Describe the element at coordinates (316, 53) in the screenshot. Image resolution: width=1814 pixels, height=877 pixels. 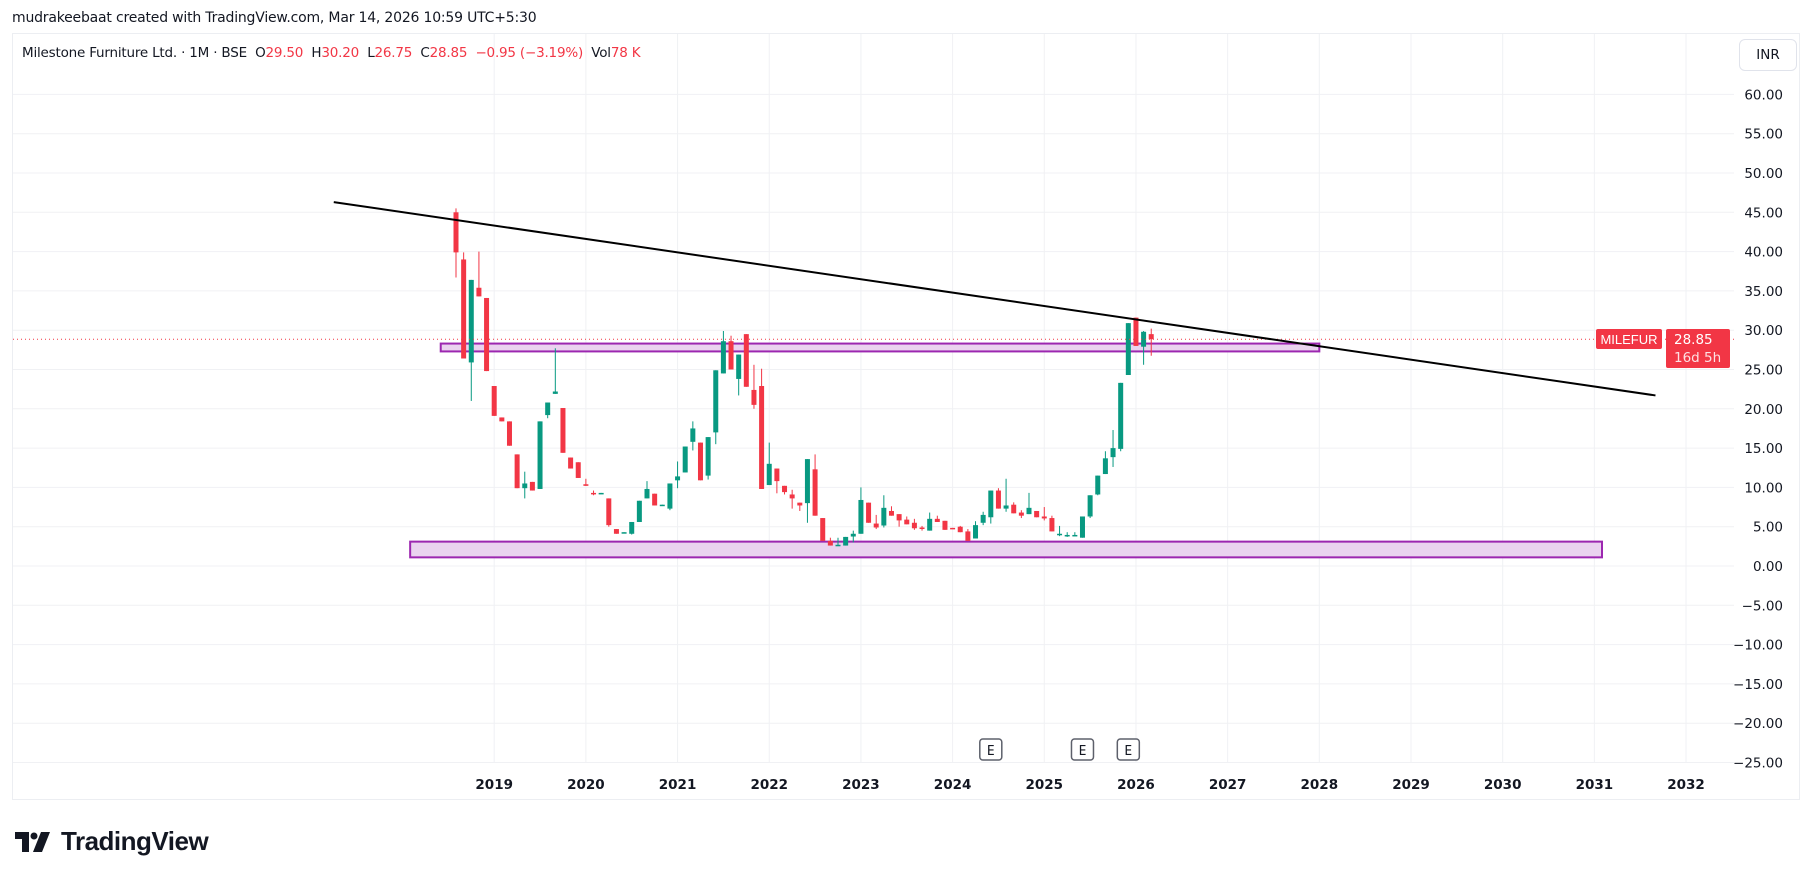
I see `high-label: H` at that location.